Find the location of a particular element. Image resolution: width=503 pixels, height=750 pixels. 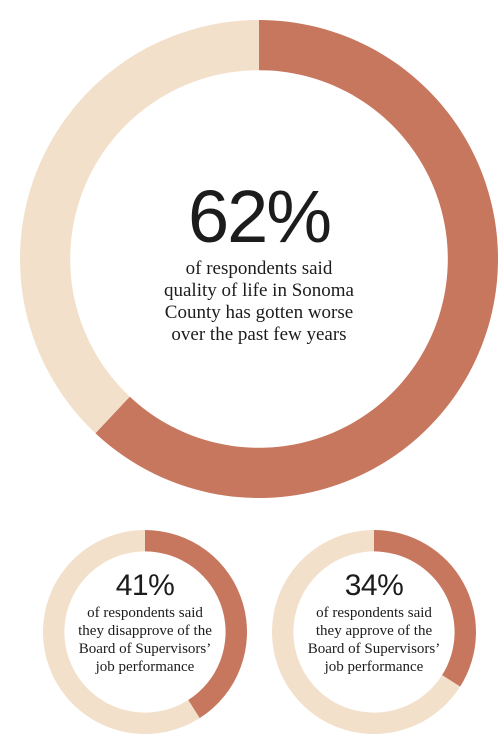

donut-slice-remainder is located at coordinates (121, 632).